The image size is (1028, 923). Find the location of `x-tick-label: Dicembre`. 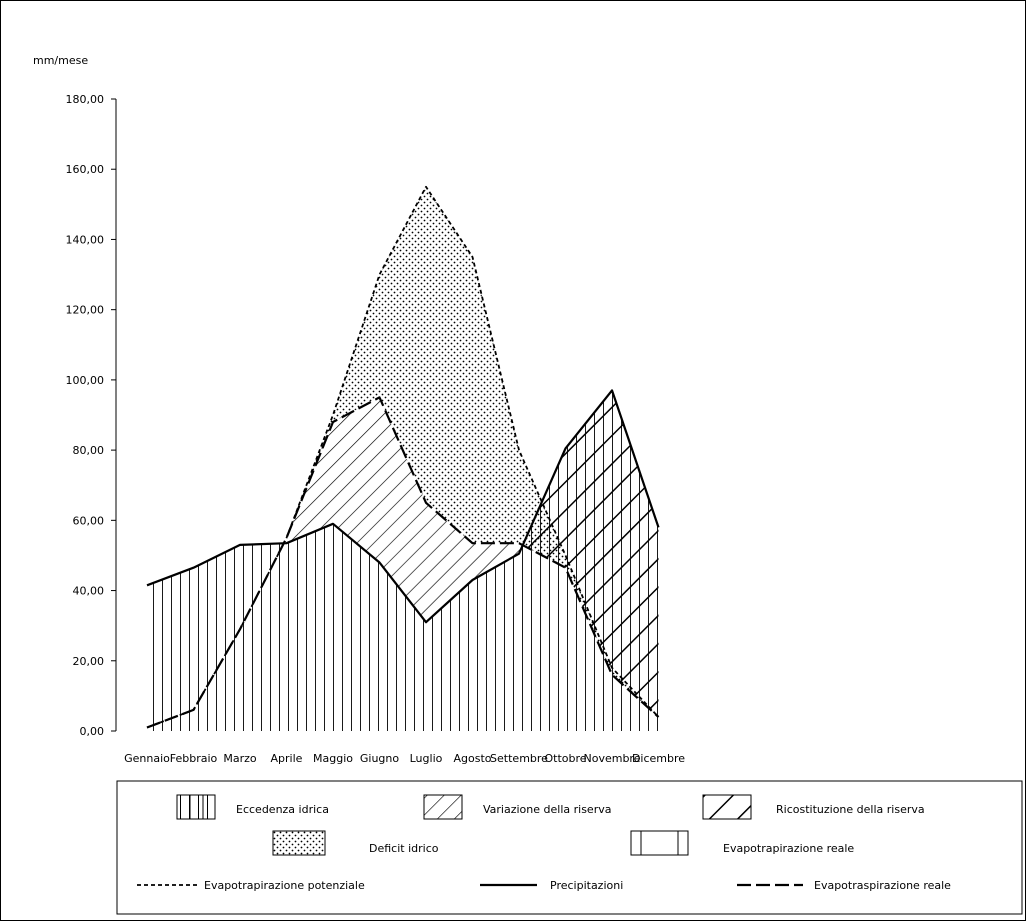

x-tick-label: Dicembre is located at coordinates (658, 758).